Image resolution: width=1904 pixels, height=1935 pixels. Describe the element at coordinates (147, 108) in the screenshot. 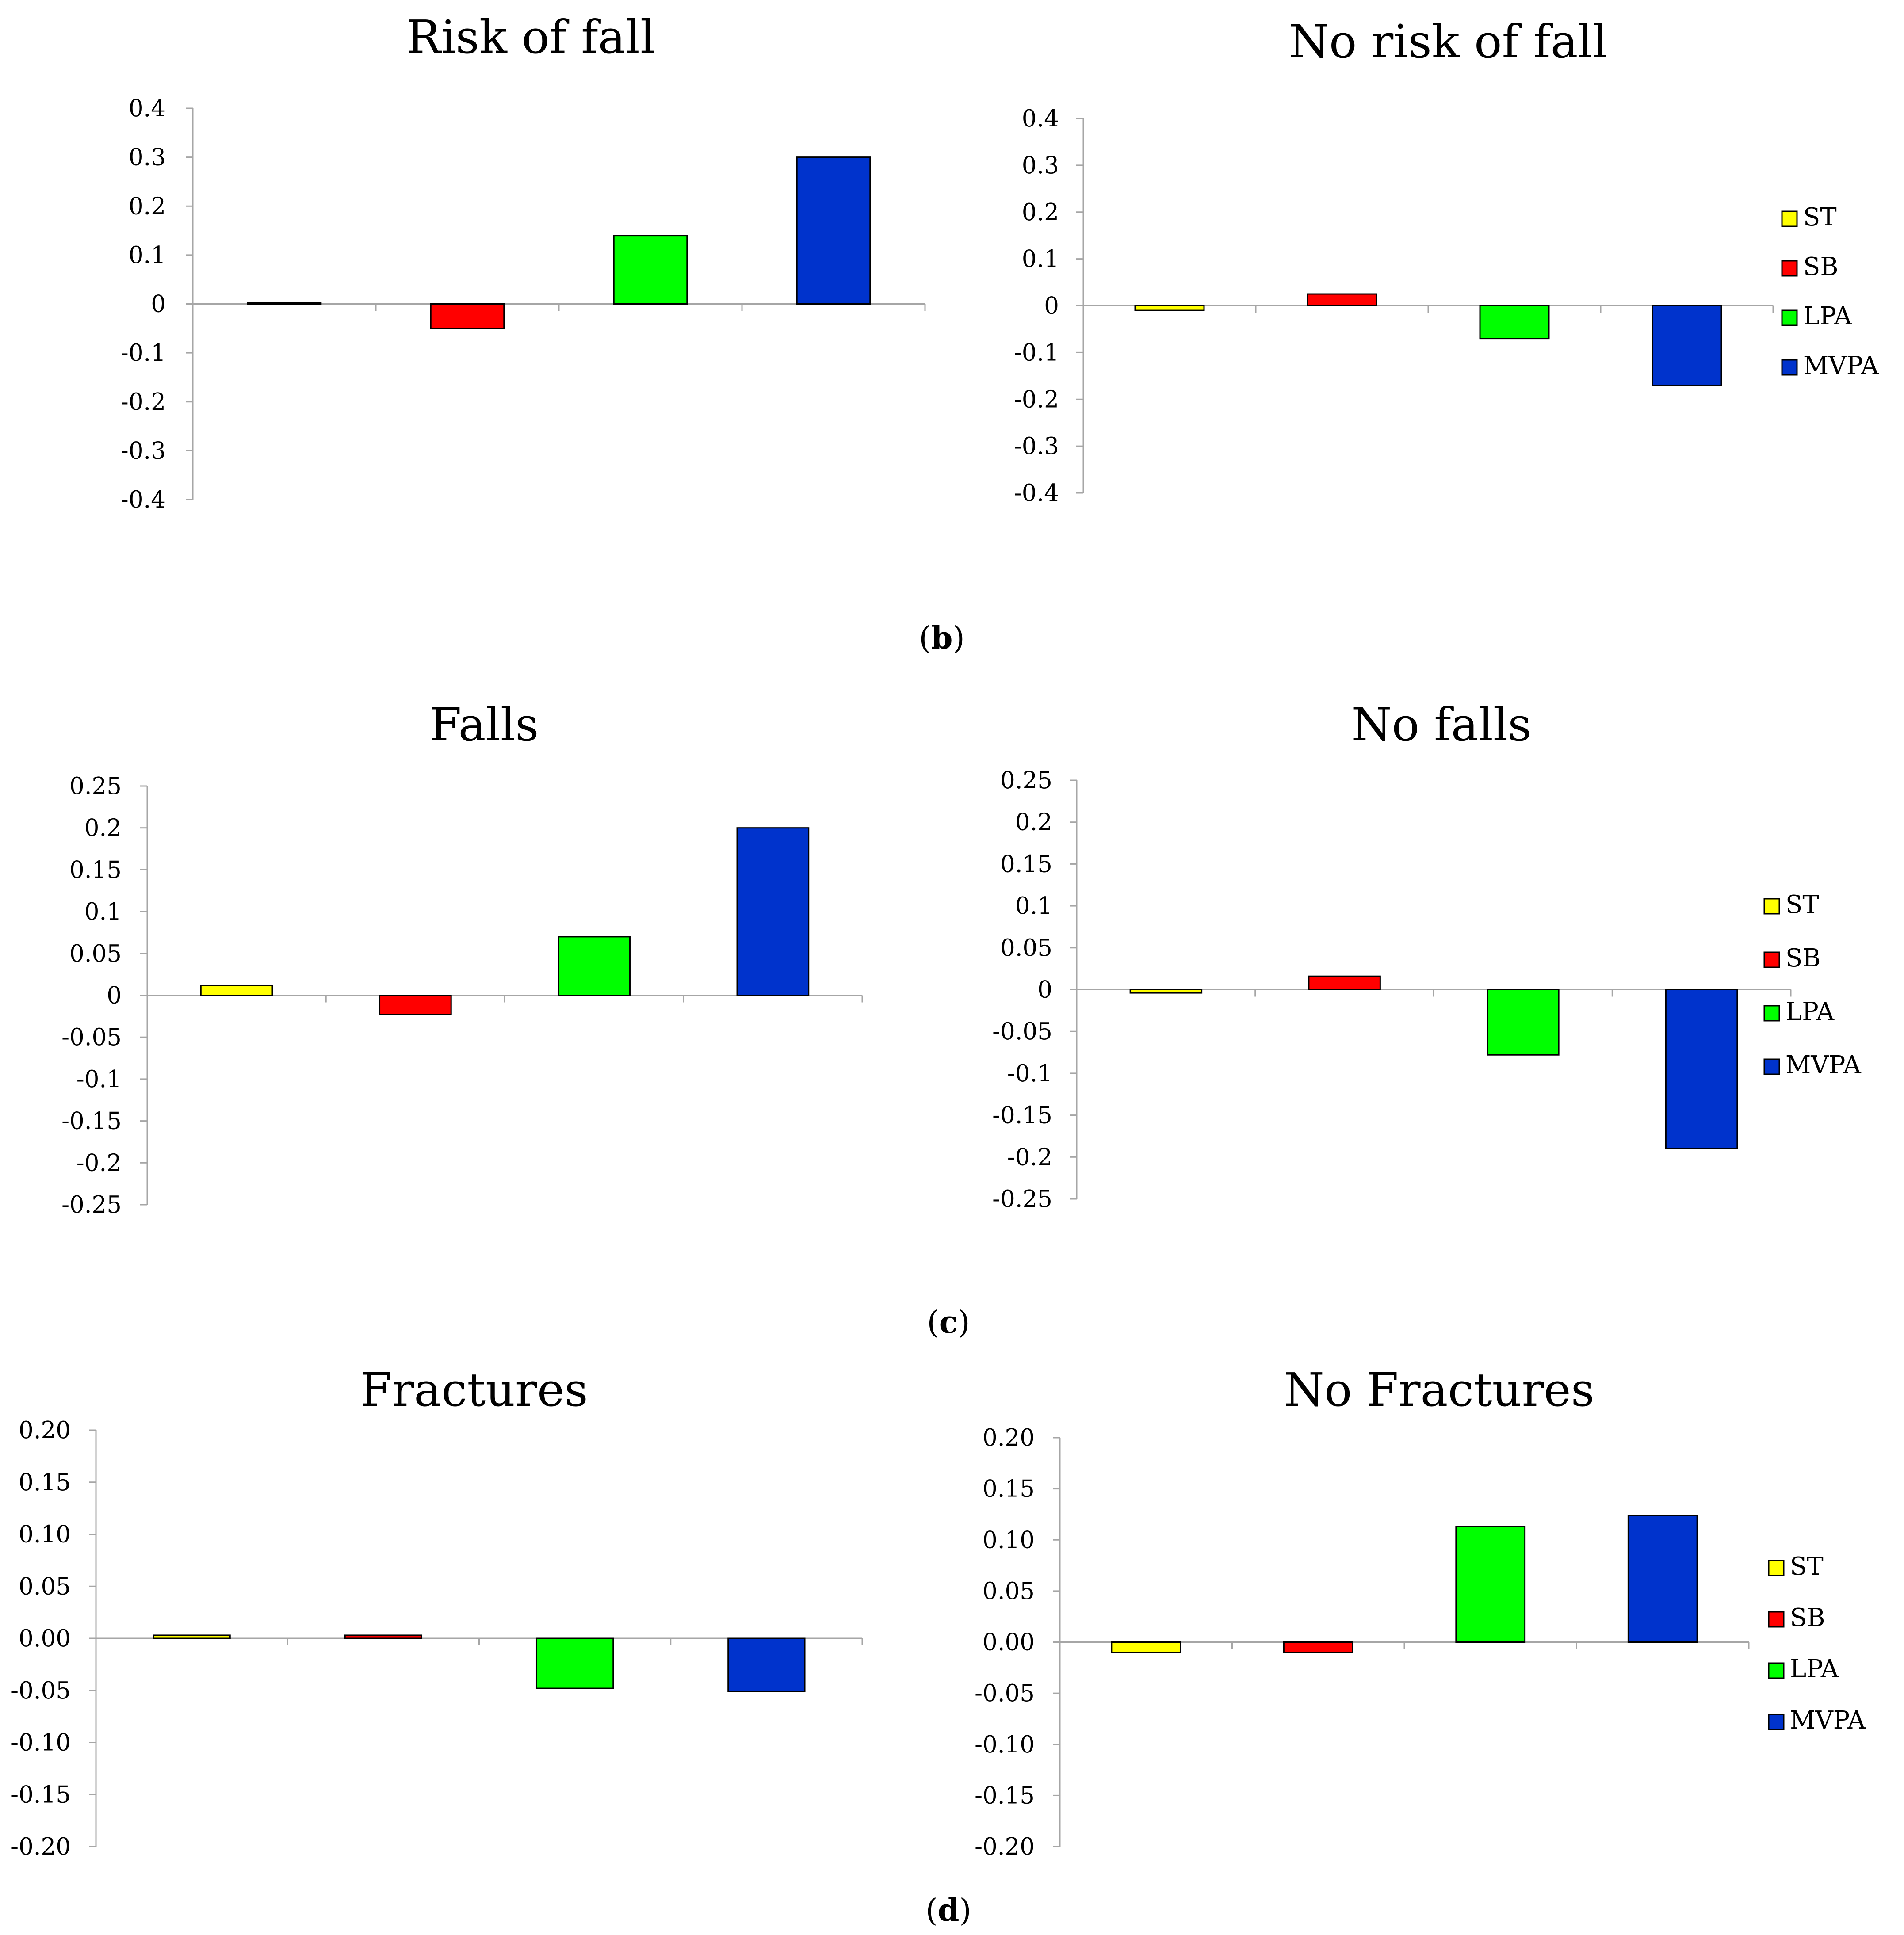

I see `y-tick-label: 0.4` at that location.